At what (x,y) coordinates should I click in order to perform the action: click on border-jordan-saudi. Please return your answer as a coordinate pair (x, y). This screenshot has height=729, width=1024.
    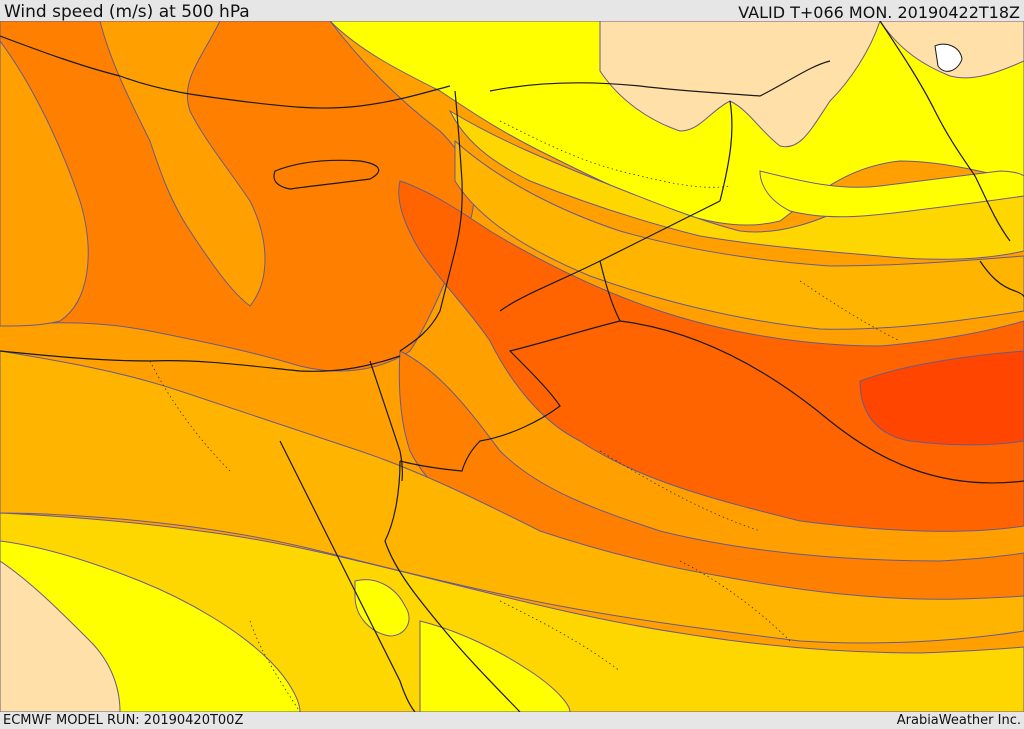
    Looking at the image, I should click on (510, 396).